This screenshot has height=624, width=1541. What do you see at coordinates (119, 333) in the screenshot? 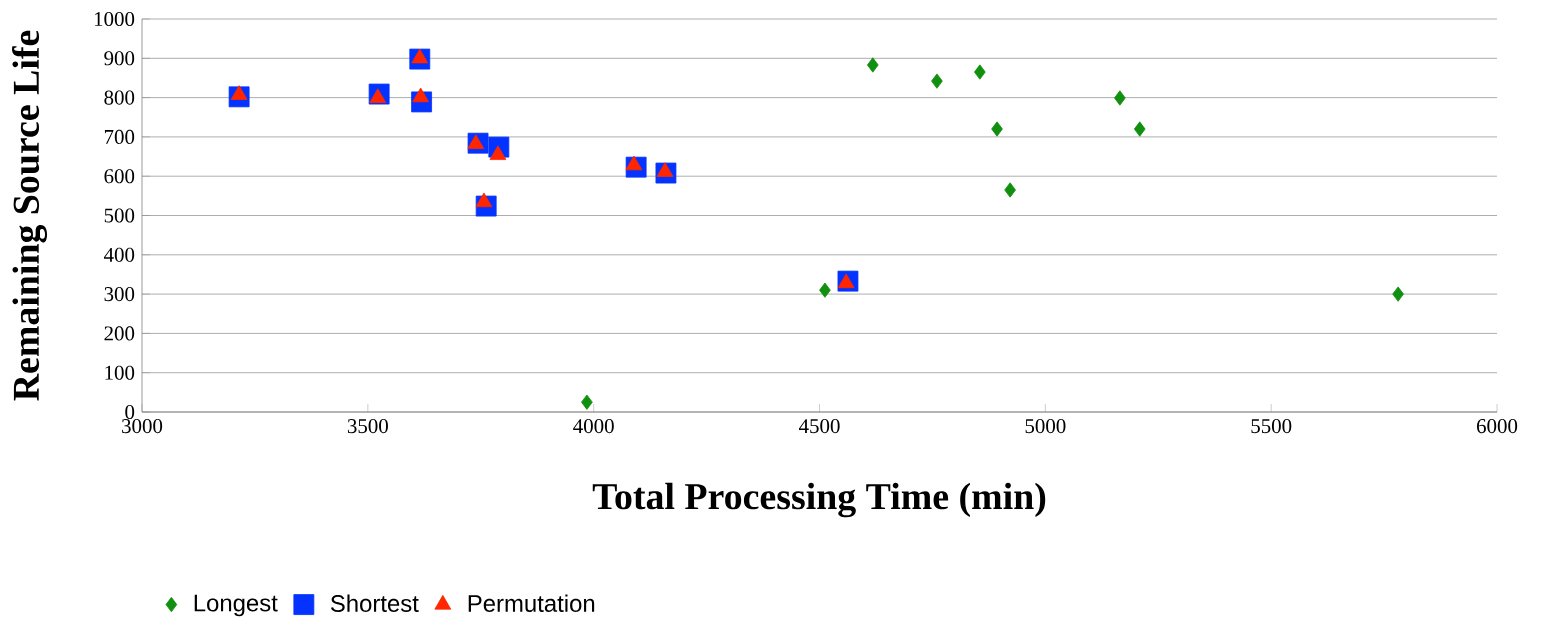
I see `y-tick-label: 200` at bounding box center [119, 333].